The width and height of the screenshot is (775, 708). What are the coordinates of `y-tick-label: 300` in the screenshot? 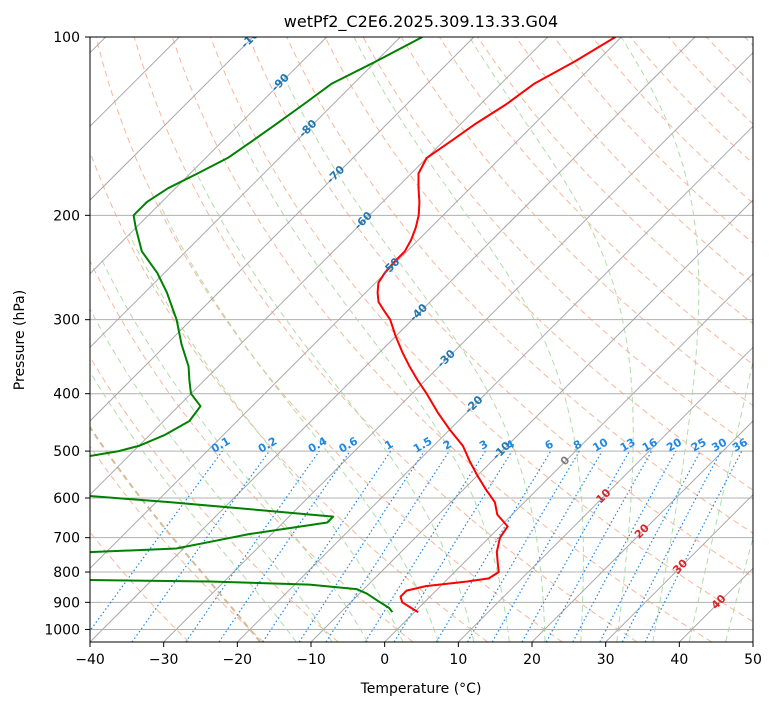 It's located at (66, 321).